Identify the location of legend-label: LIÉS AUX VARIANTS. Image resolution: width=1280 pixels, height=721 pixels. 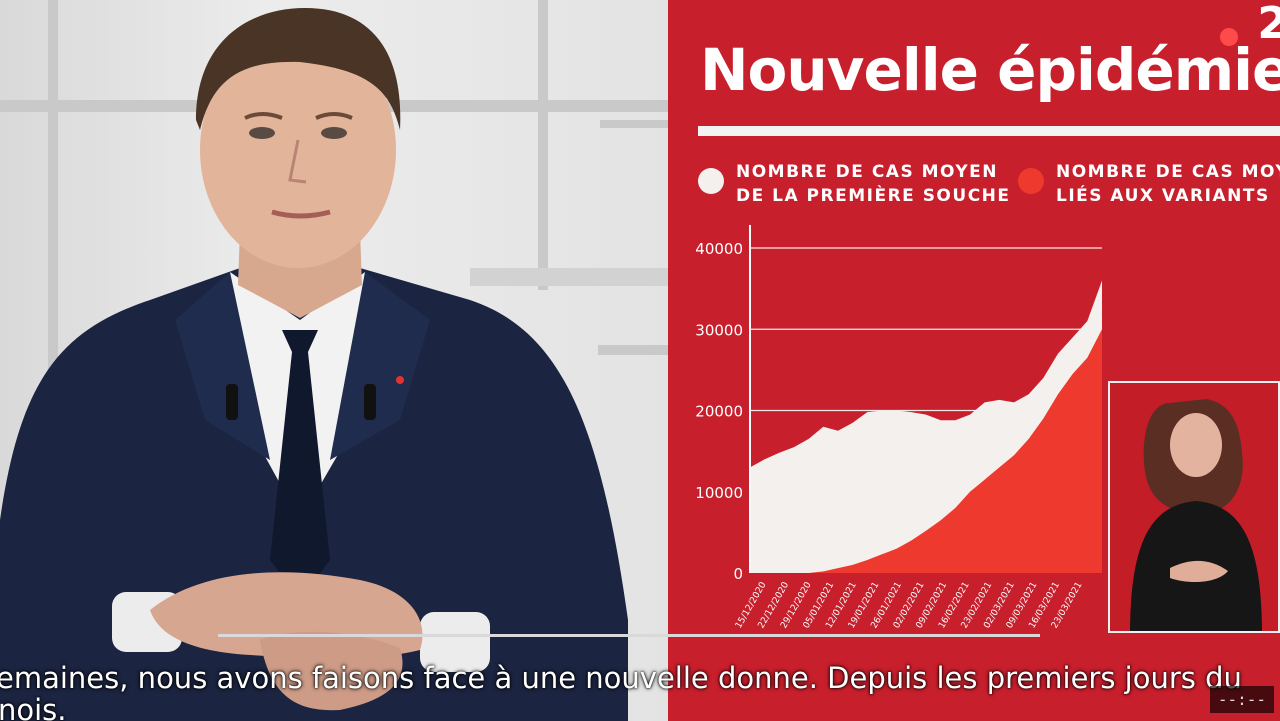
(1163, 196).